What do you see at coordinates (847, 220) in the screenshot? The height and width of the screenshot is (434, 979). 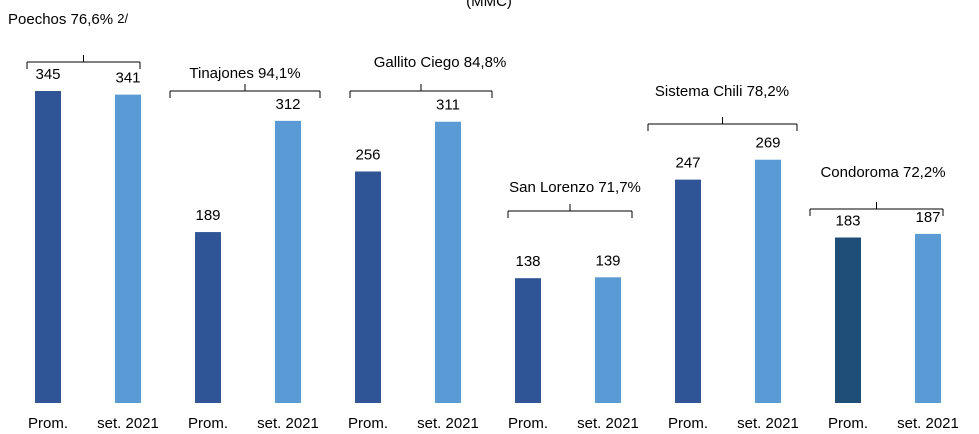 I see `value-label: 183` at bounding box center [847, 220].